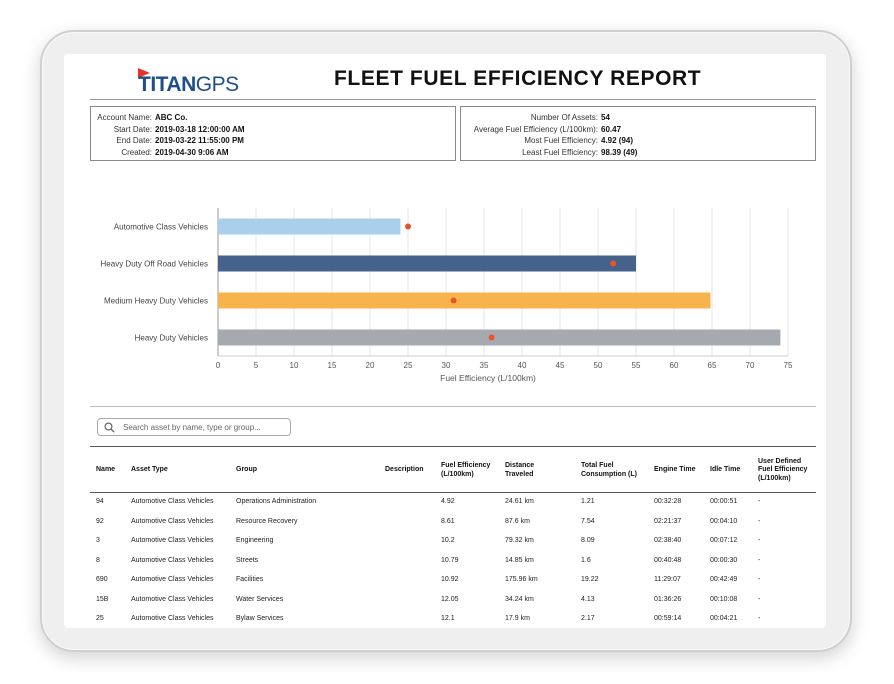 The width and height of the screenshot is (894, 684). What do you see at coordinates (408, 365) in the screenshot?
I see `x-tick-label: 25` at bounding box center [408, 365].